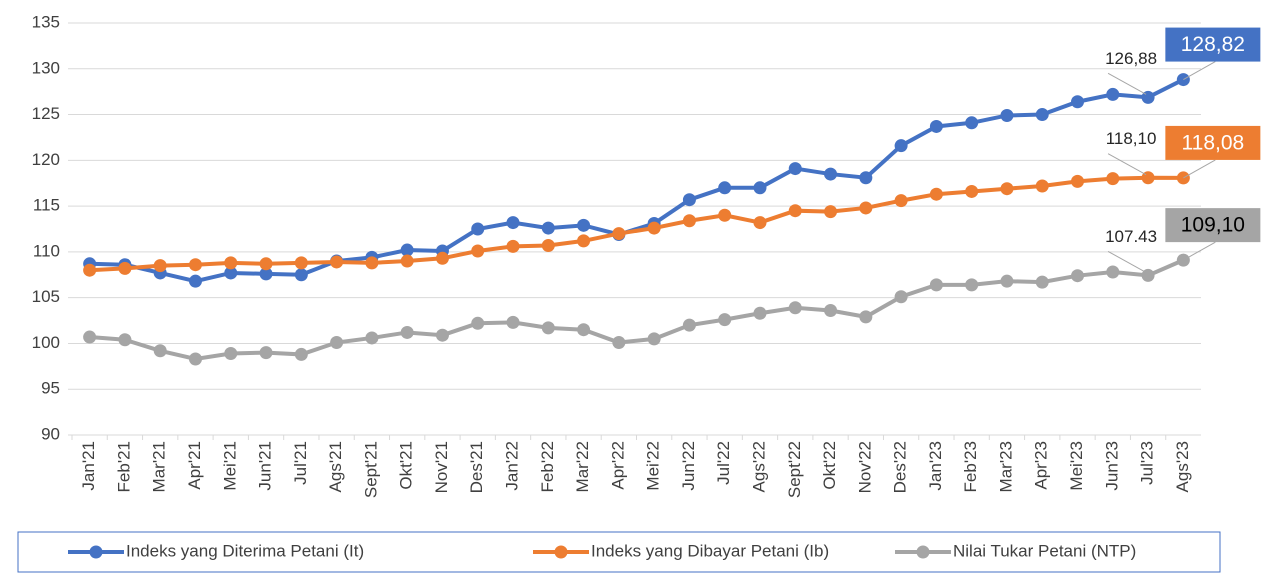  What do you see at coordinates (46, 21) in the screenshot?
I see `y-tick-label: 135` at bounding box center [46, 21].